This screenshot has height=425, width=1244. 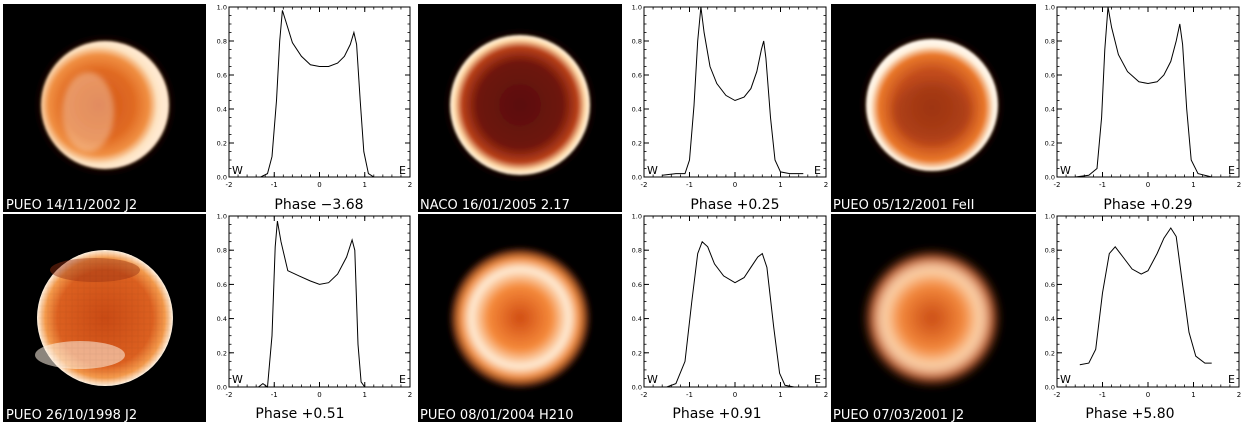 I want to click on image-label: PUEO 14/11/2002 J2, so click(x=71, y=205).